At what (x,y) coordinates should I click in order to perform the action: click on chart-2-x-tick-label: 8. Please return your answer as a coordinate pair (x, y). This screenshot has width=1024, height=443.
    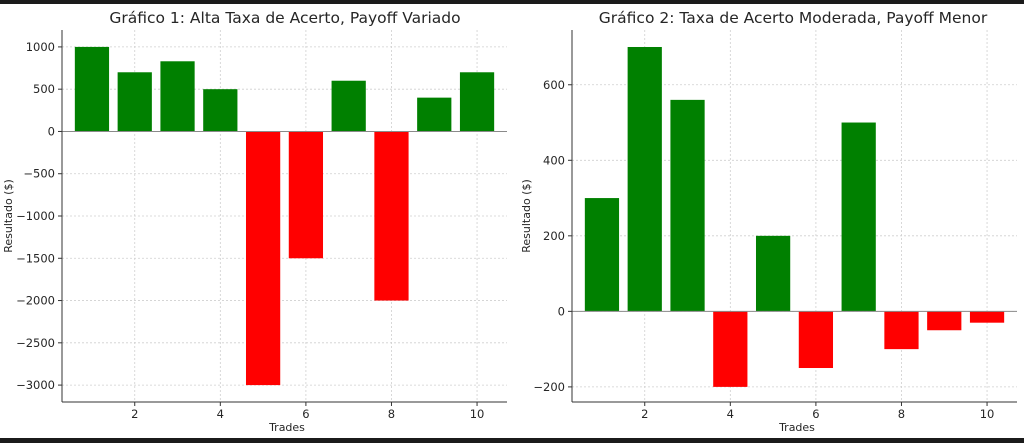
    Looking at the image, I should click on (901, 414).